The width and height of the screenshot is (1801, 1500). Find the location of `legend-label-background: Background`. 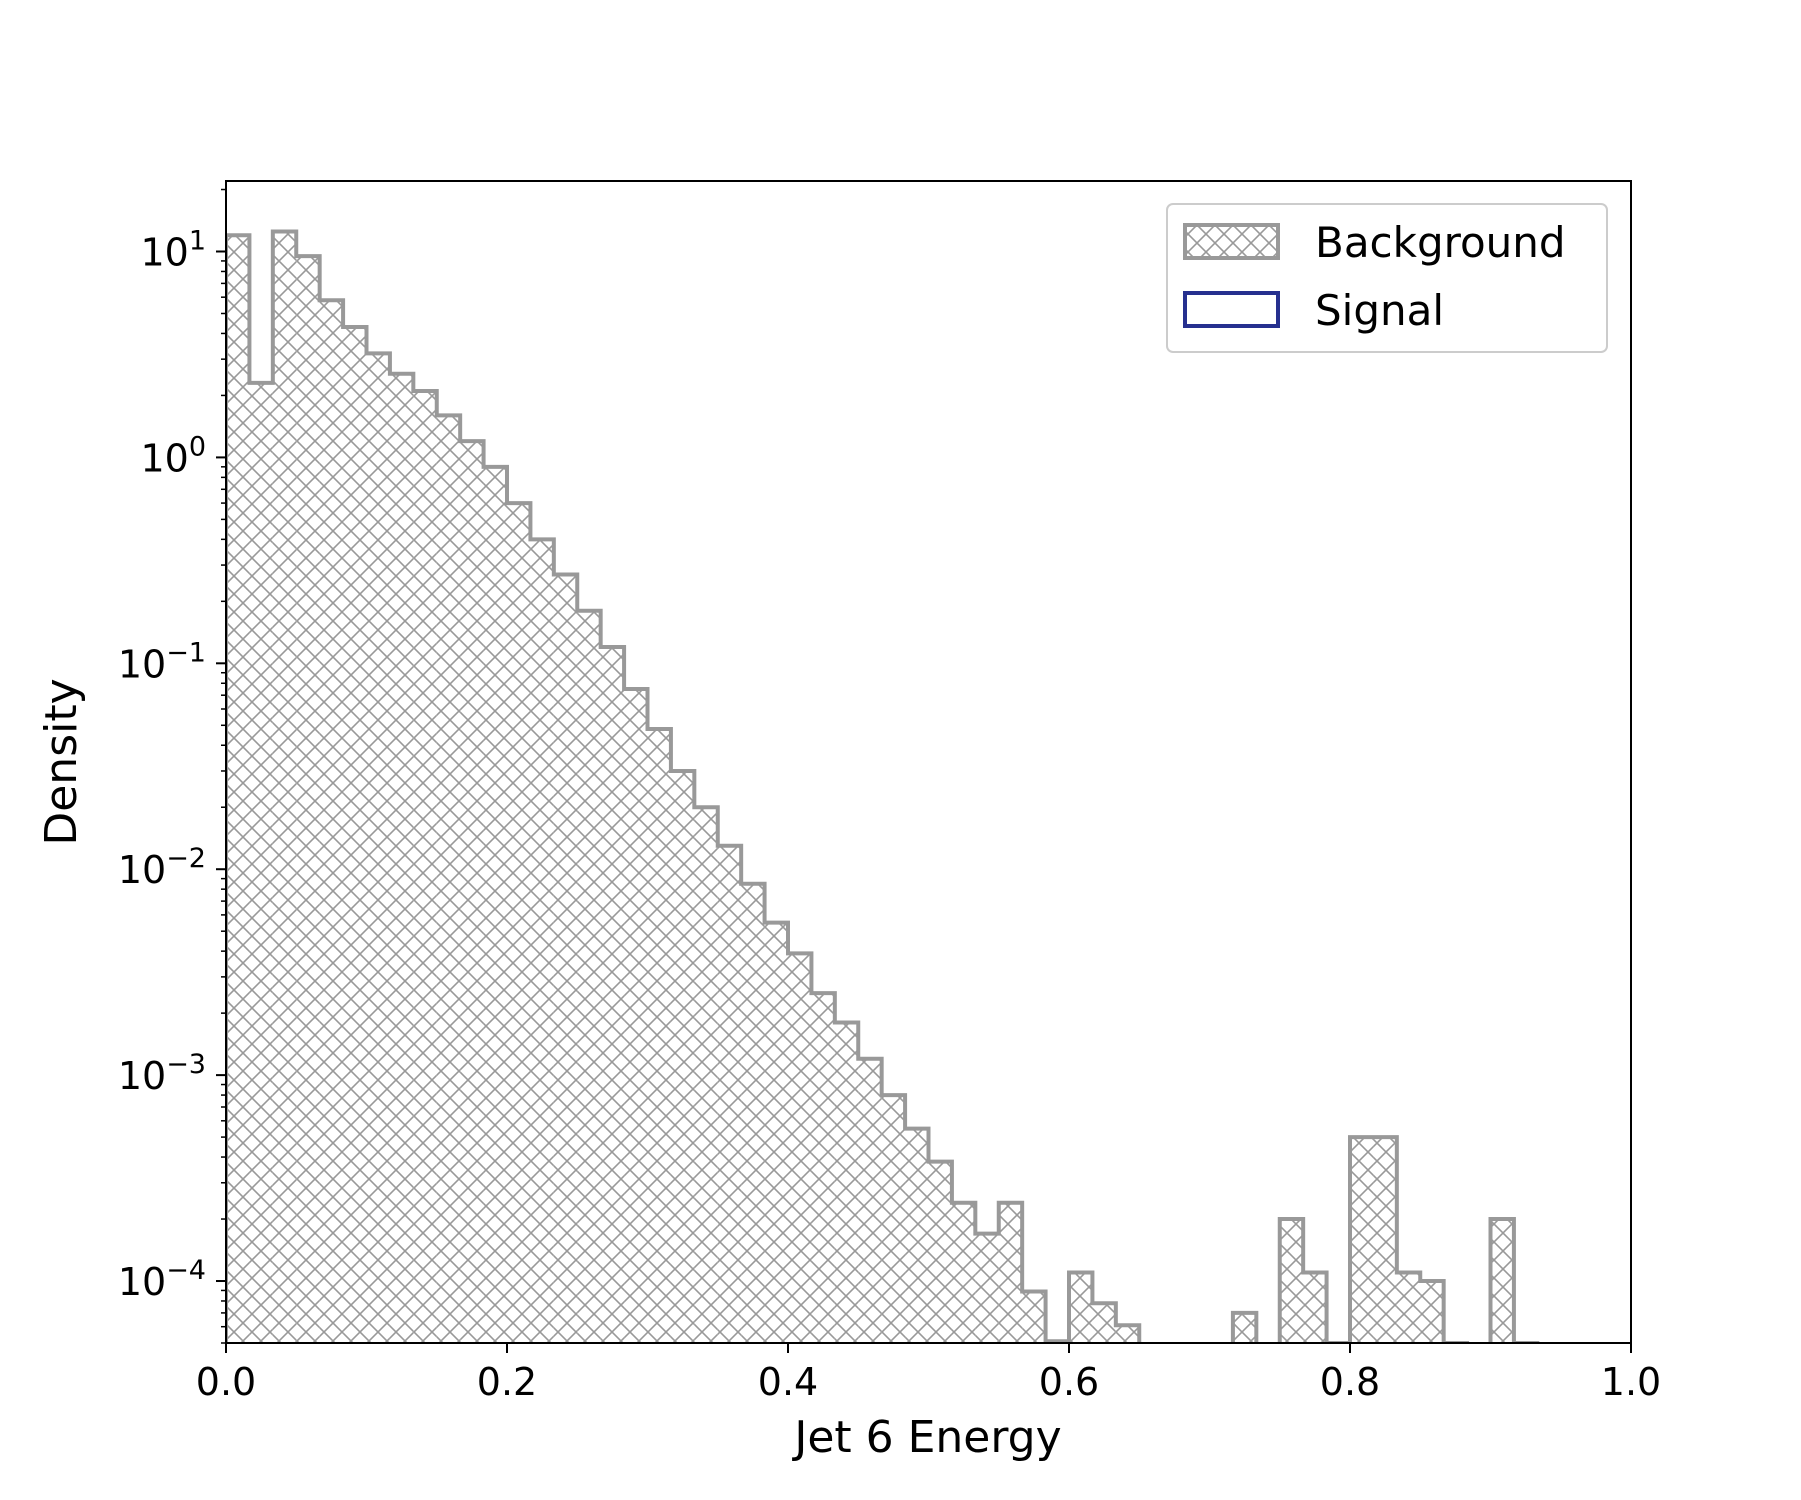

legend-label-background: Background is located at coordinates (1440, 242).